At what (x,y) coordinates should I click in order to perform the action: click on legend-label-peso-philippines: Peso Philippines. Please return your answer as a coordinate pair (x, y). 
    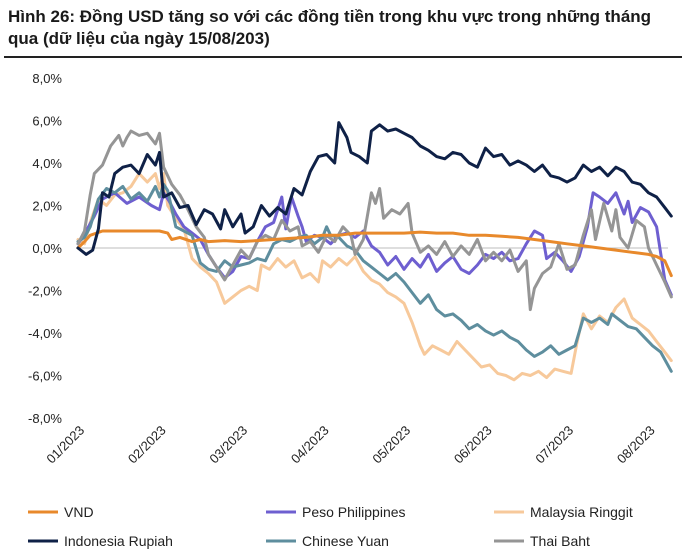
    Looking at the image, I should click on (354, 512).